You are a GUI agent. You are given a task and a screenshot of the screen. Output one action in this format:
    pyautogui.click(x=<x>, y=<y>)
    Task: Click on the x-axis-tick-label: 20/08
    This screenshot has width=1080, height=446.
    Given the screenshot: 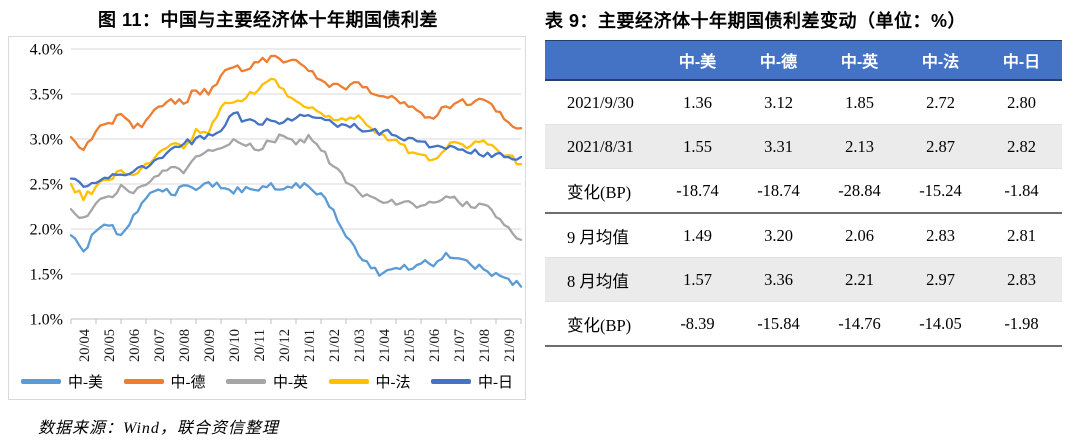 What is the action you would take?
    pyautogui.click(x=185, y=345)
    